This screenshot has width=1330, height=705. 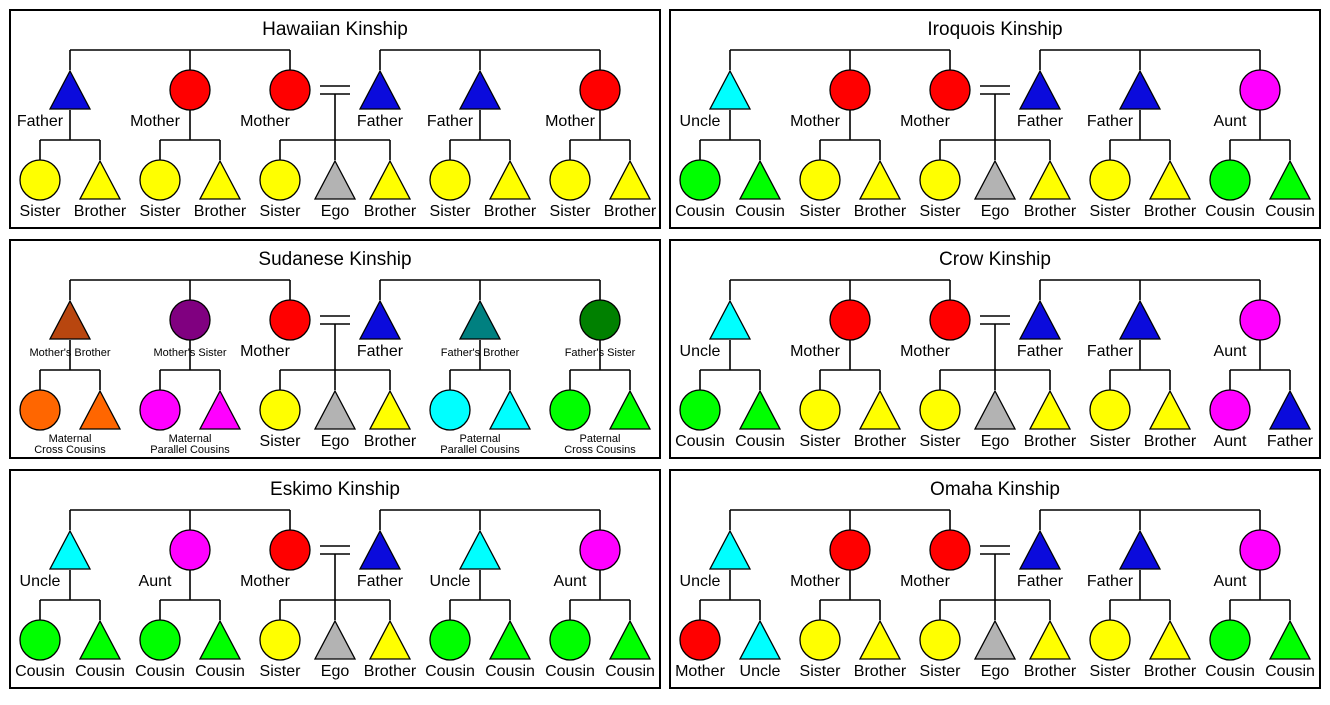 What do you see at coordinates (600, 439) in the screenshot?
I see `group-caption: Paternal` at bounding box center [600, 439].